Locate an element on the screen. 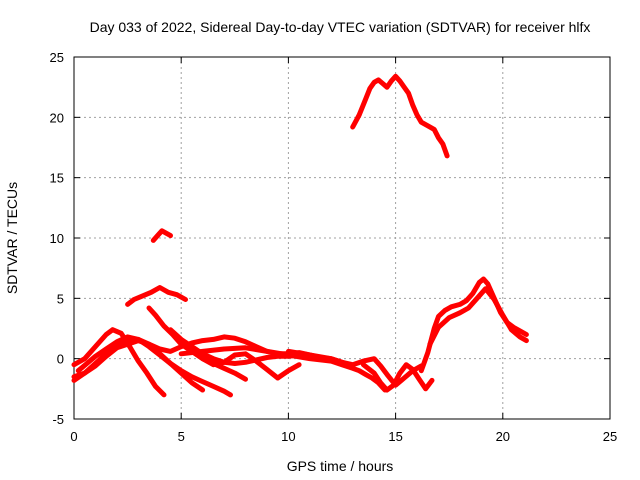 The height and width of the screenshot is (480, 640). x-tick-label: 10 is located at coordinates (288, 436).